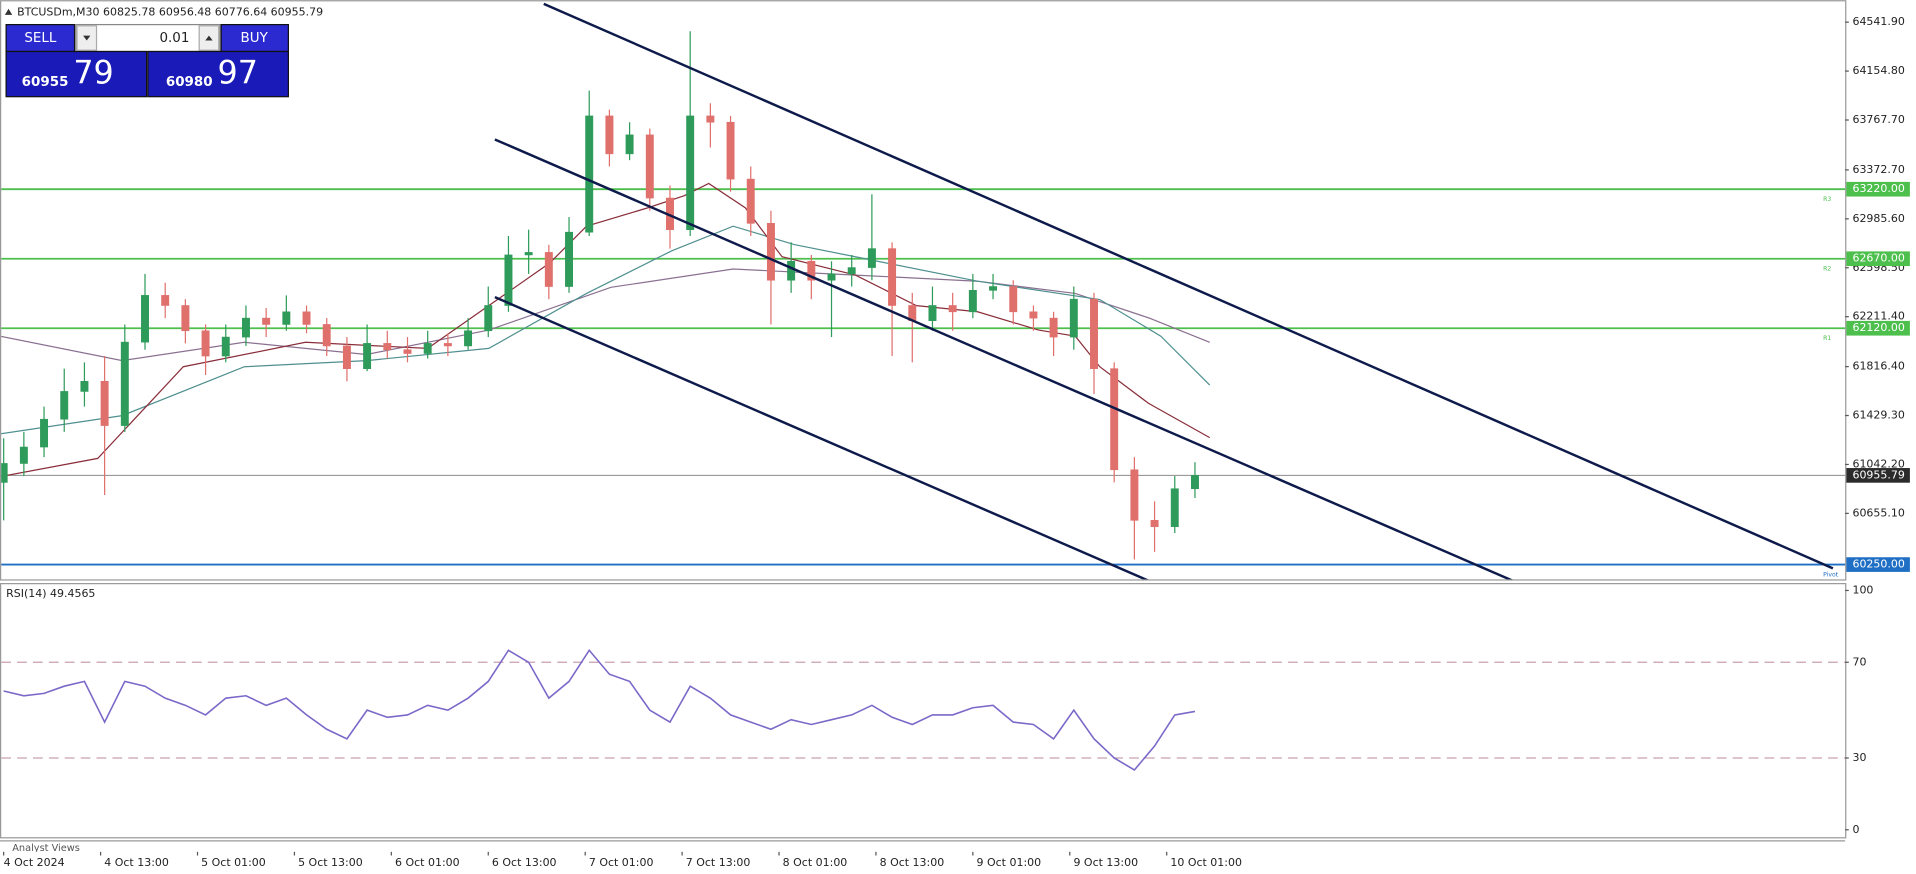 This screenshot has width=1916, height=874. What do you see at coordinates (1878, 169) in the screenshot?
I see `y-tick-label: 63372.70` at bounding box center [1878, 169].